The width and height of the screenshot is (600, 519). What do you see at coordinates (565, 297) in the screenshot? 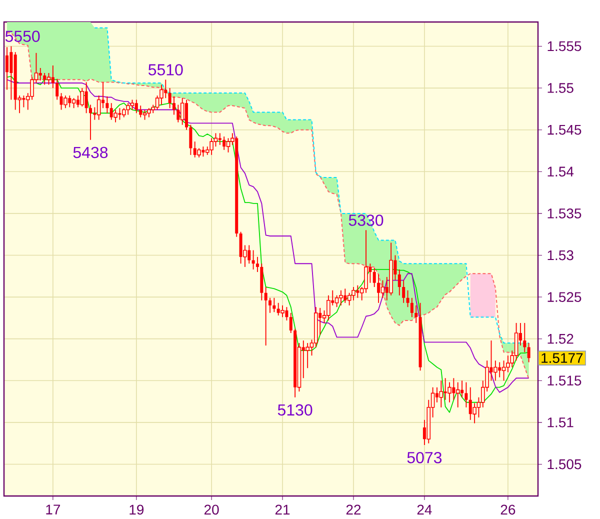
I see `y-tick-label: 1.525` at bounding box center [565, 297].